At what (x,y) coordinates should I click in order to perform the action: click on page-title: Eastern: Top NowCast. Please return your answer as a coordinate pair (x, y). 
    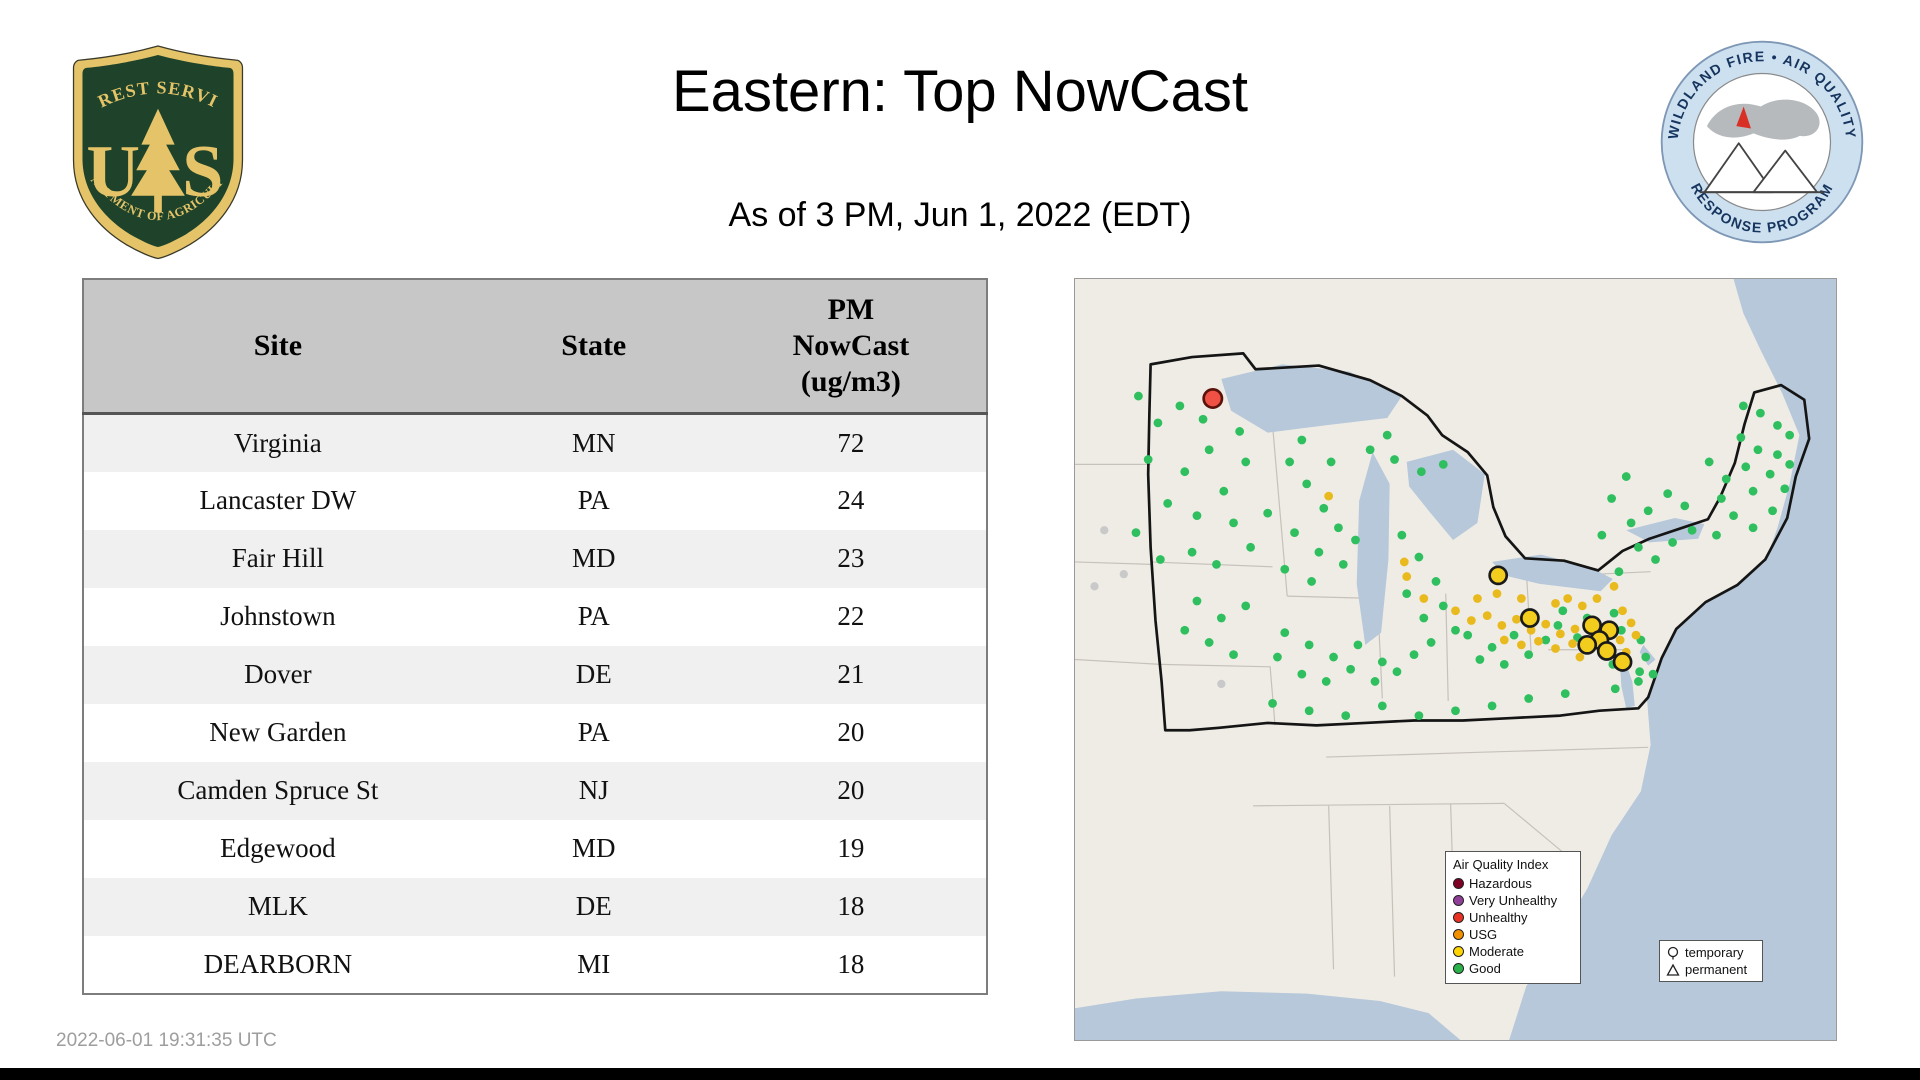
    Looking at the image, I should click on (960, 91).